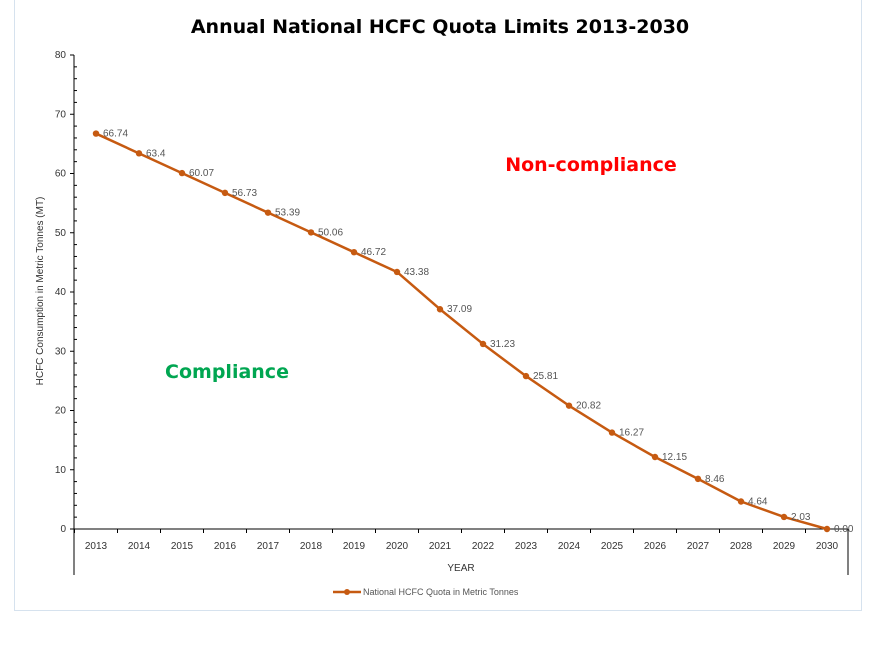 Image resolution: width=881 pixels, height=647 pixels. I want to click on x-tick-label: 2017, so click(268, 546).